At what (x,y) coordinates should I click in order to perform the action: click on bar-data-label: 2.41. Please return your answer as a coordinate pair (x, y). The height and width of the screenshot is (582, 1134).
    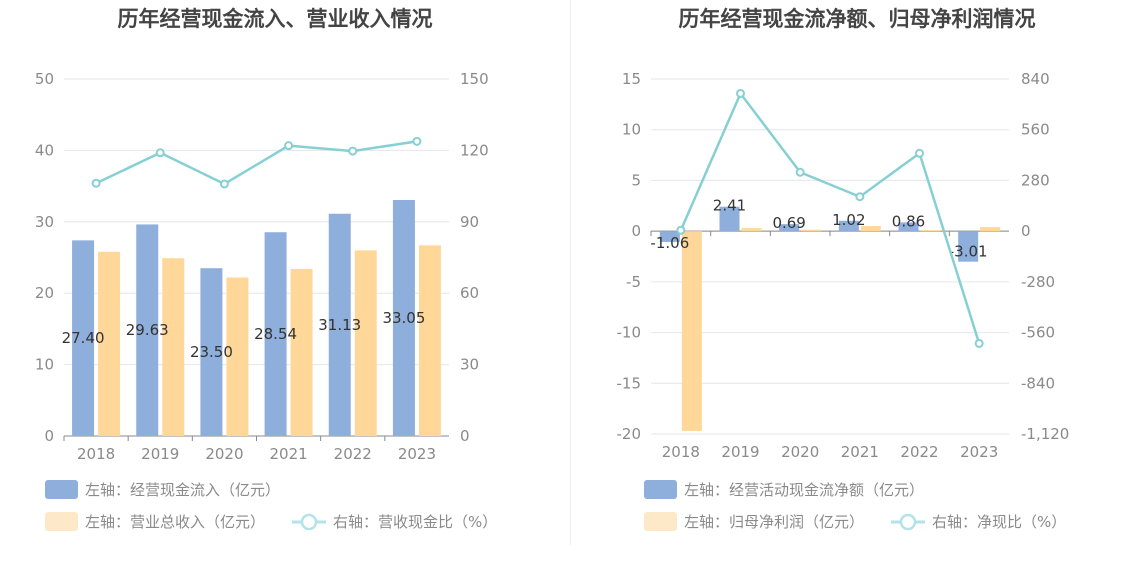
    Looking at the image, I should click on (729, 206).